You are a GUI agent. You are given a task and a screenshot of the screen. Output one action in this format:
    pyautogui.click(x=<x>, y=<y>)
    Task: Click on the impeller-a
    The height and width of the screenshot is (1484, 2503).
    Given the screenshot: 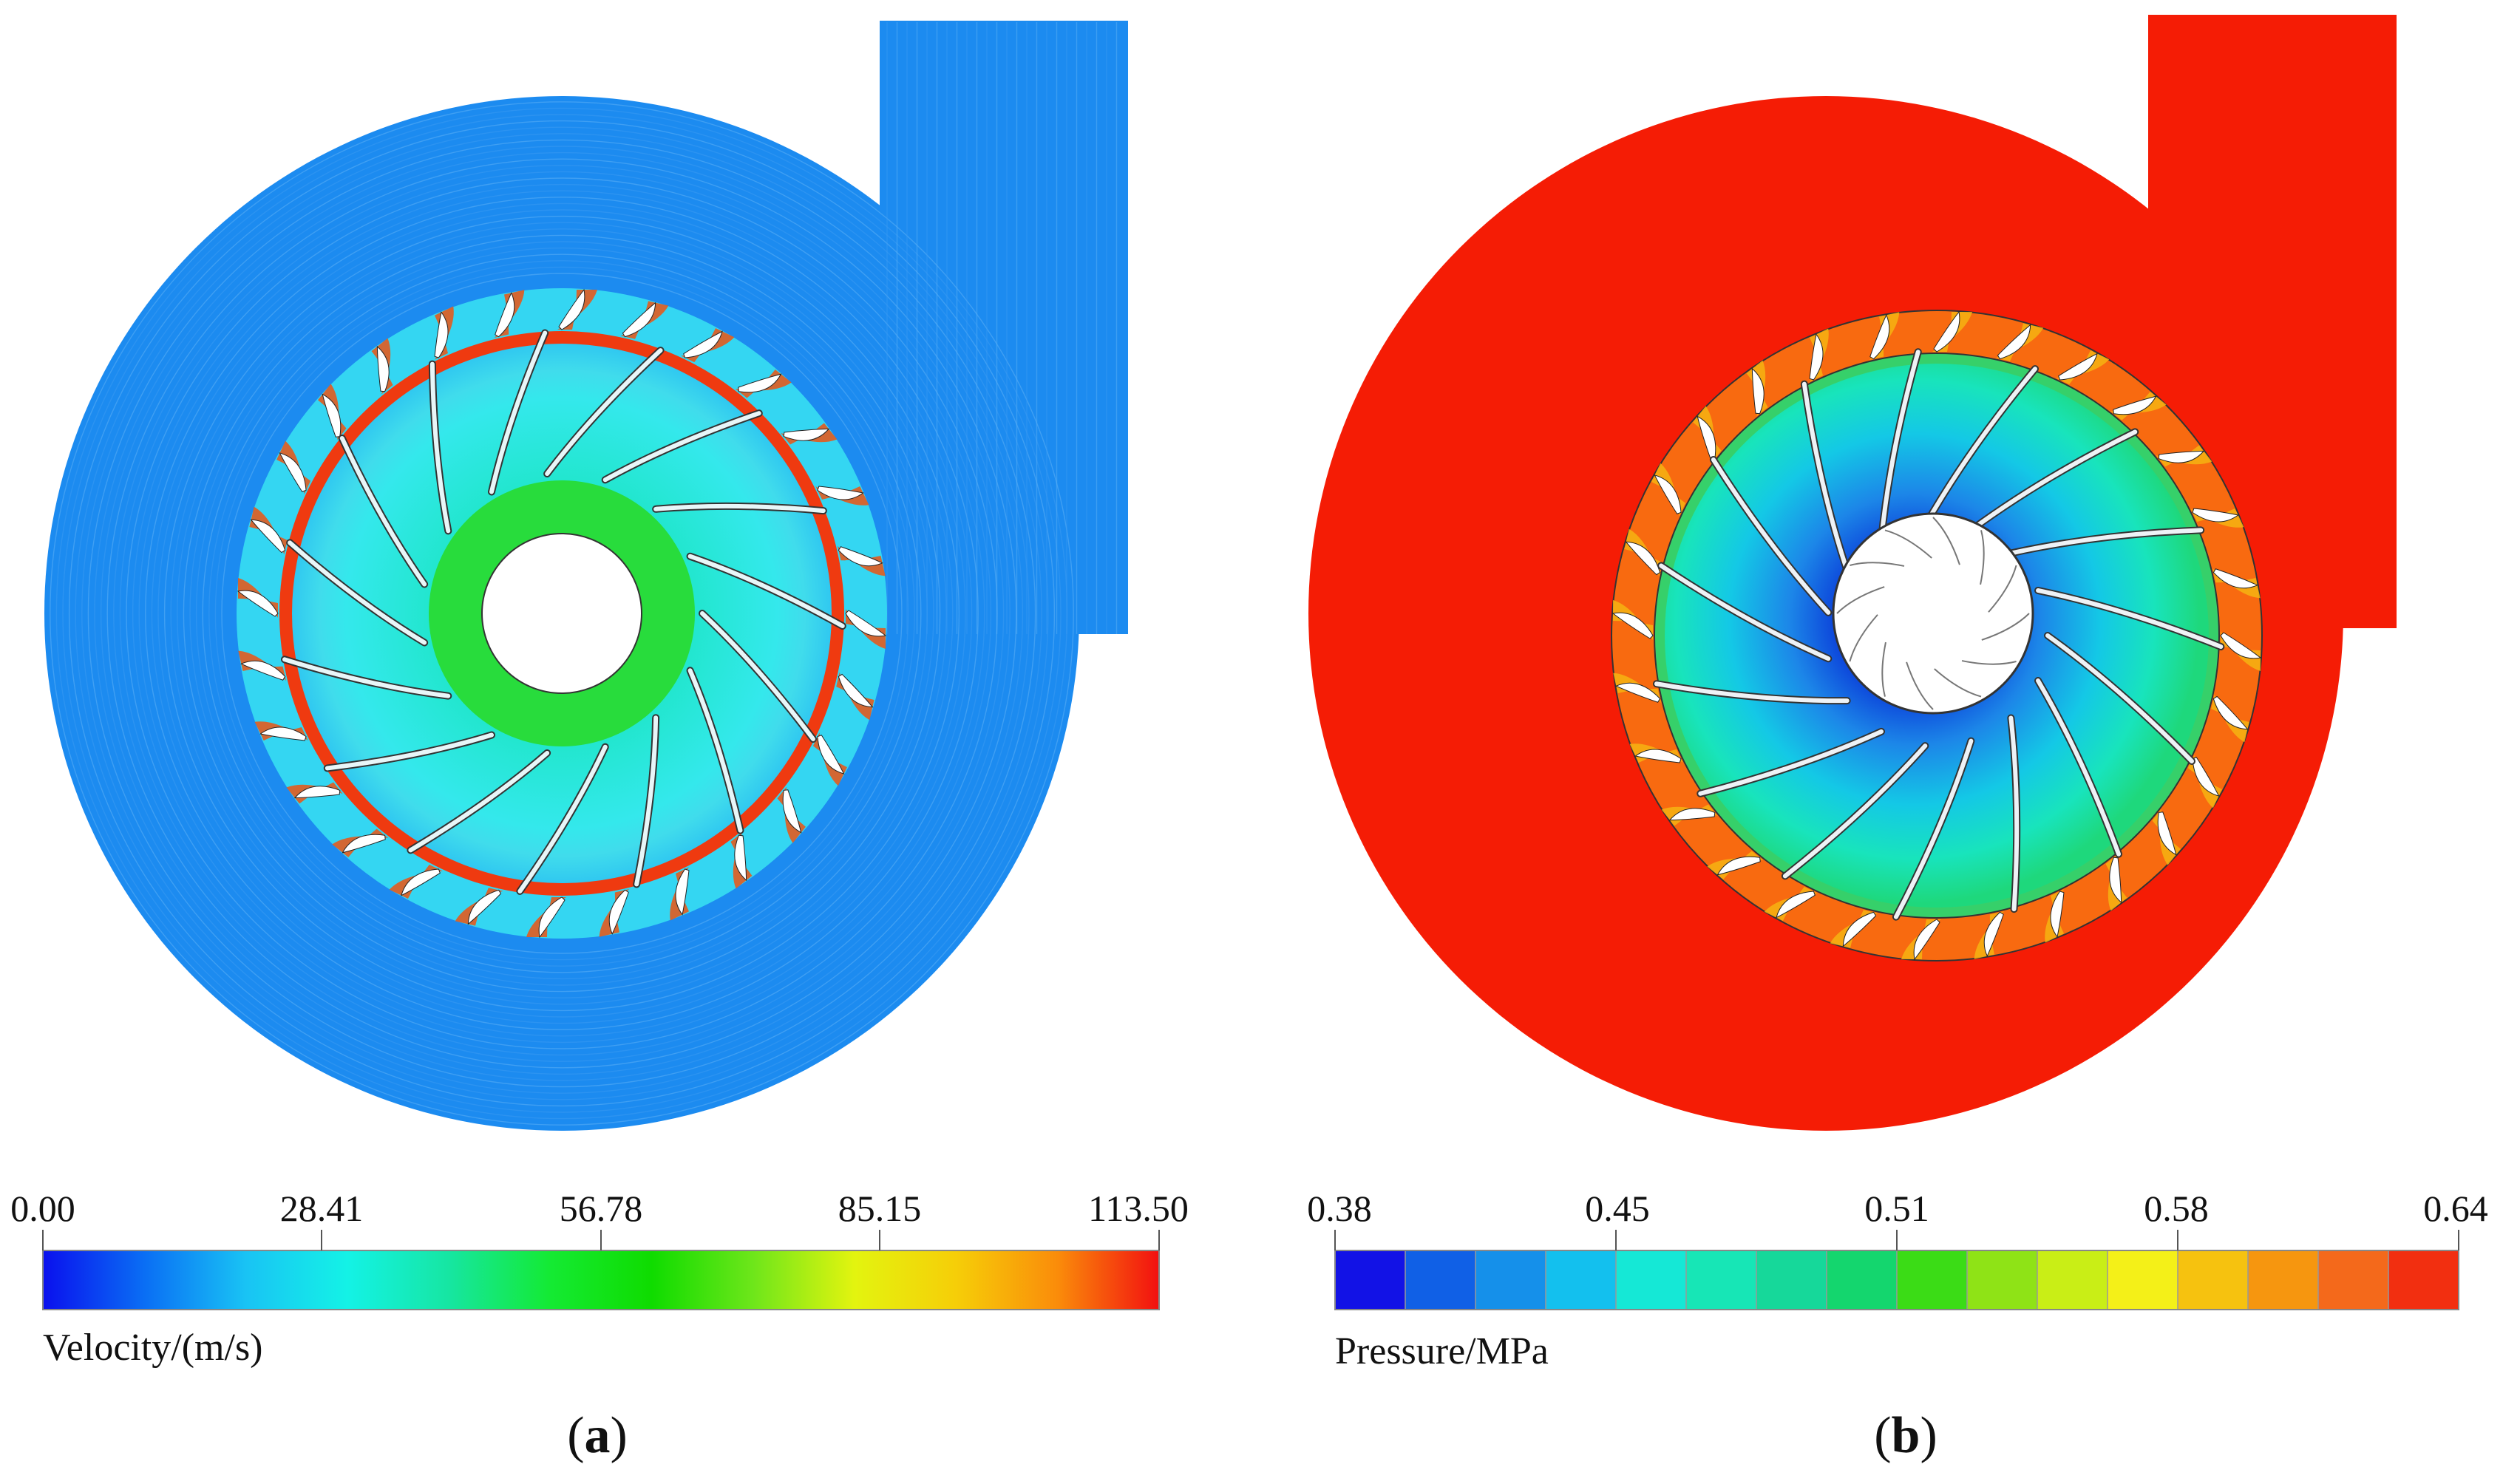 What is the action you would take?
    pyautogui.click(x=562, y=612)
    